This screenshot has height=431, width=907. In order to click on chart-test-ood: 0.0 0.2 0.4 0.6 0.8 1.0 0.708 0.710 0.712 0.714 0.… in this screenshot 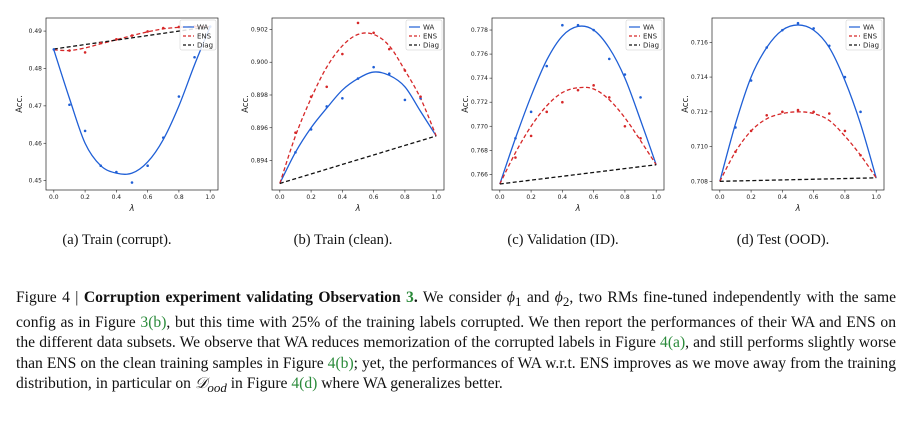, I will do `click(783, 115)`.